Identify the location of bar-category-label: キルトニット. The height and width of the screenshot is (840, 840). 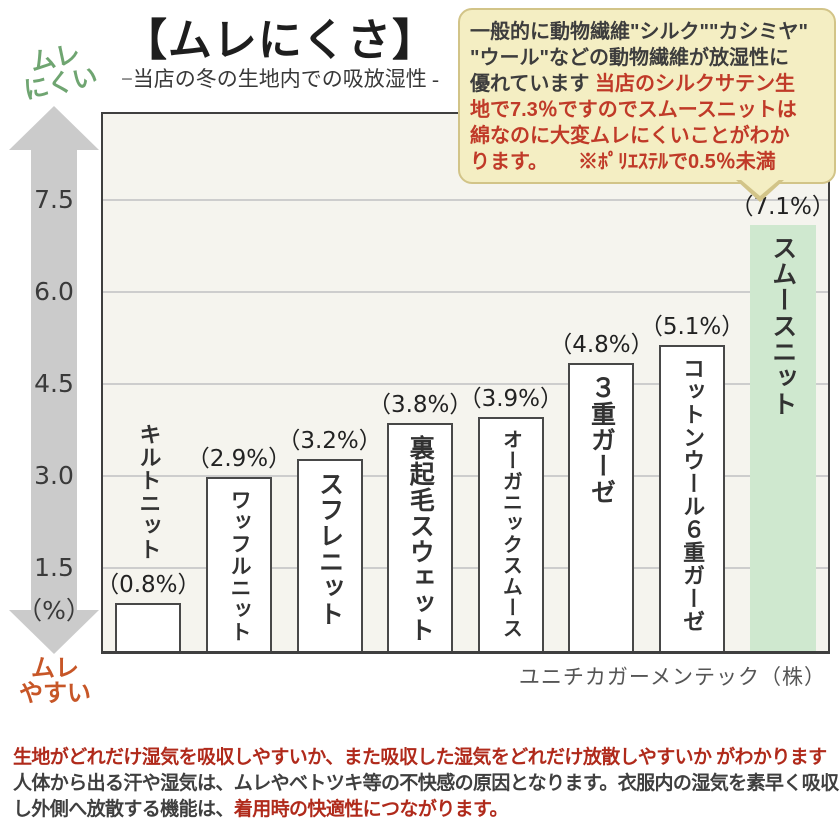
(149, 492).